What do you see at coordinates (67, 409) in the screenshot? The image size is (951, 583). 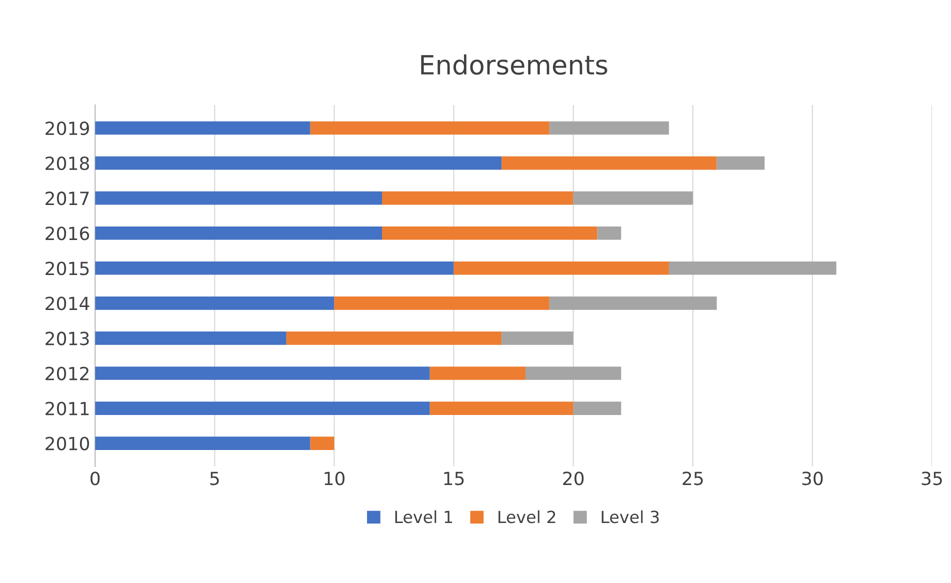 I see `y-tick-label: 2011` at bounding box center [67, 409].